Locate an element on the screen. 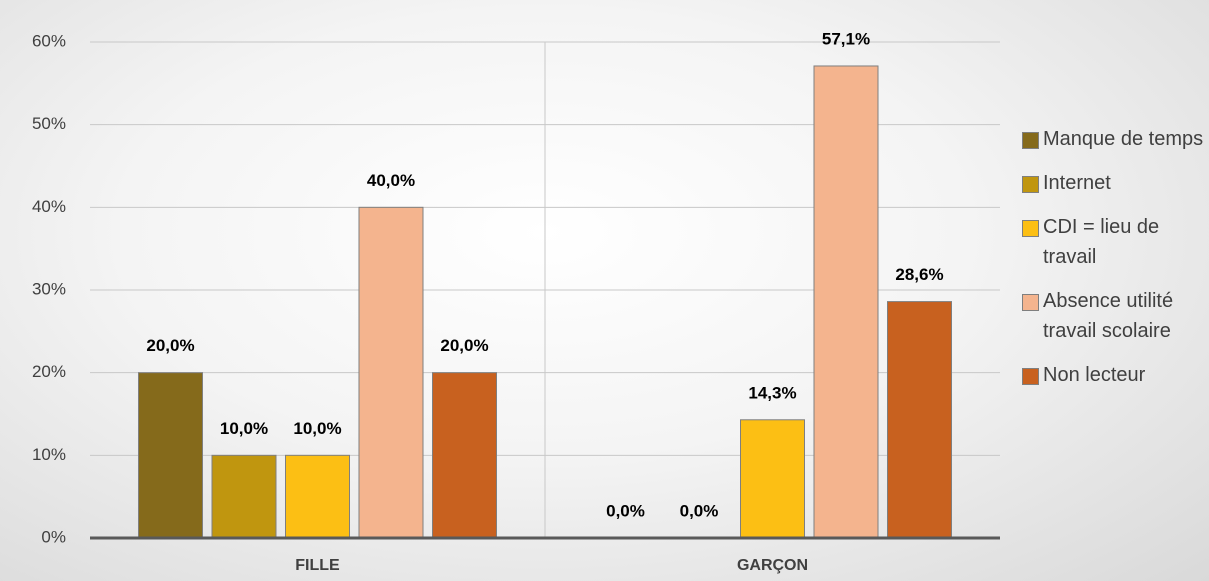  y-tick-label: 60% is located at coordinates (49, 40).